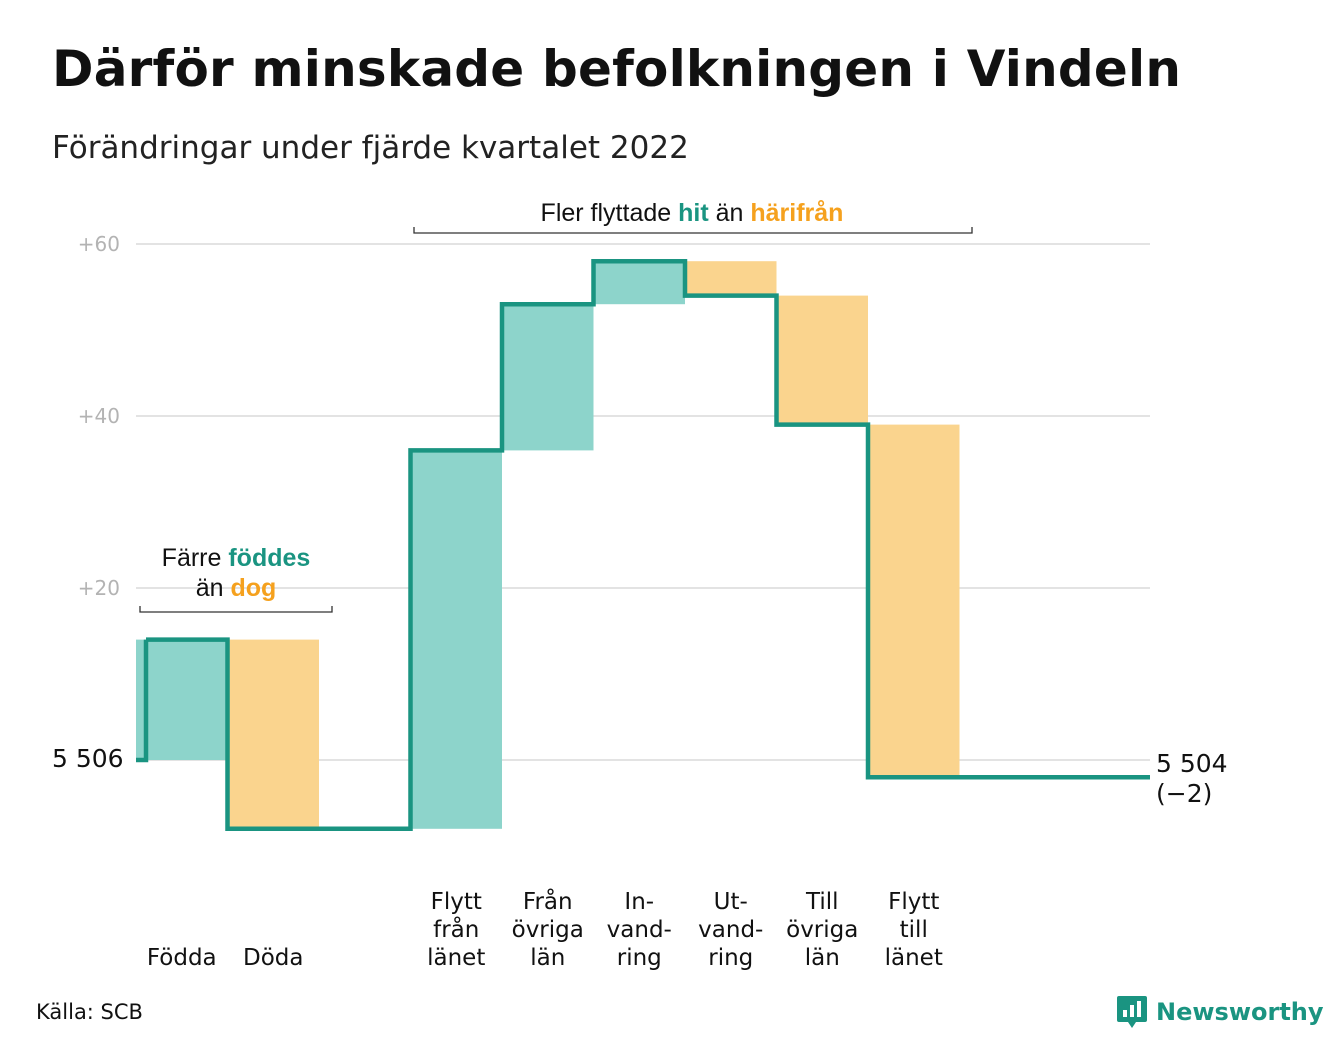 The width and height of the screenshot is (1340, 1060). What do you see at coordinates (273, 958) in the screenshot?
I see `category-label: Döda` at bounding box center [273, 958].